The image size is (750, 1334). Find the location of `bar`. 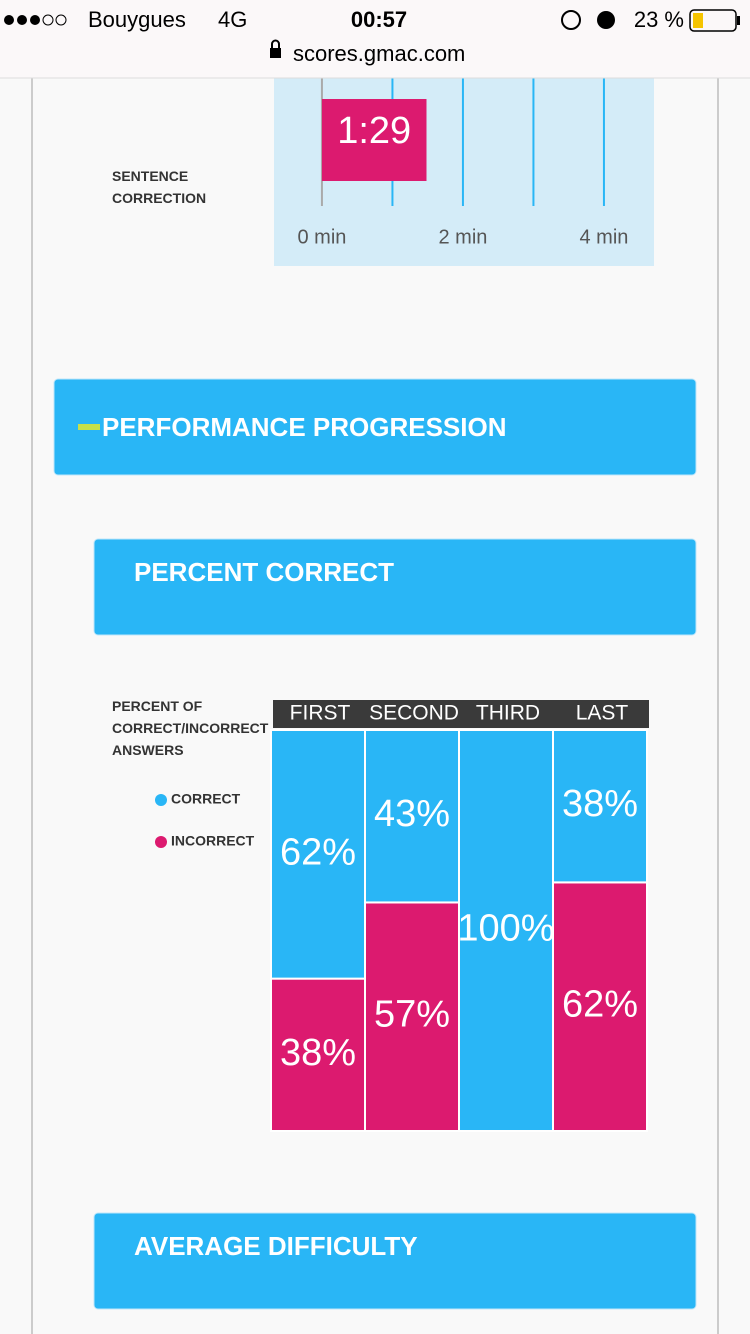

bar is located at coordinates (374, 140).